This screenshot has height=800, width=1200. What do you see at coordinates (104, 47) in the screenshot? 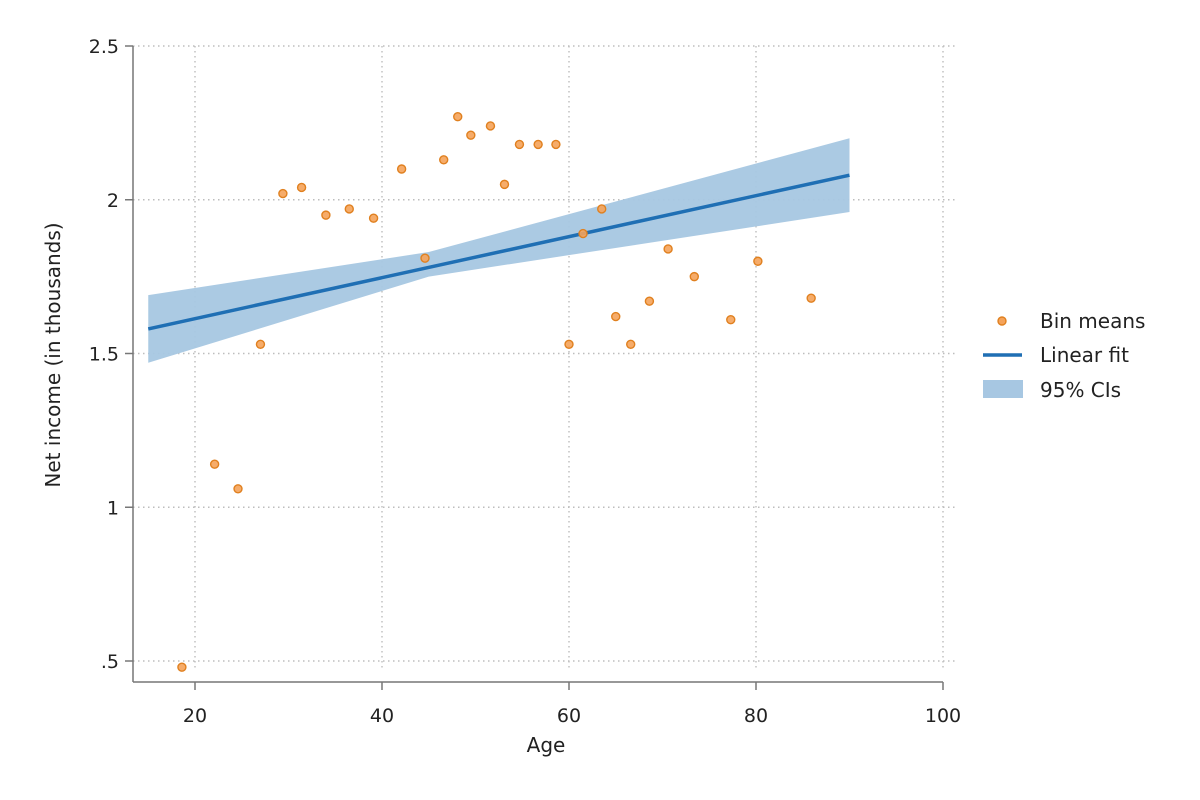
I see `y-tick-label: 2.5` at bounding box center [104, 47].